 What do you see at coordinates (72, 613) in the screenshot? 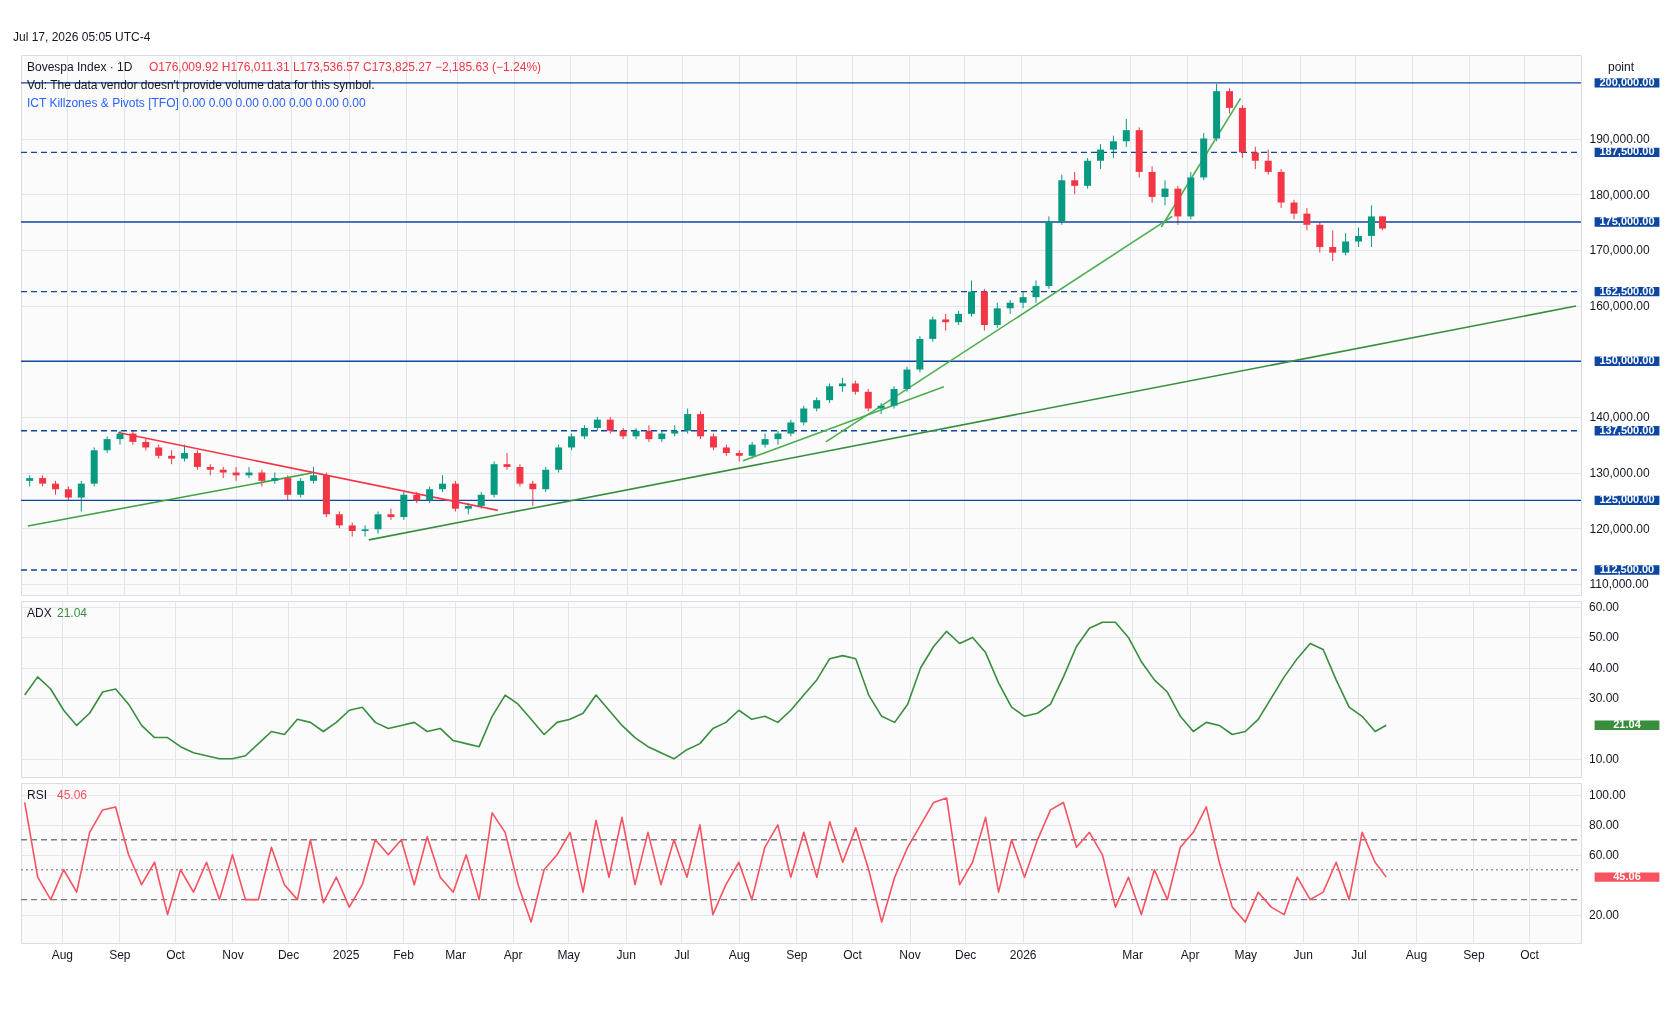
I see `annotation: 21.04` at bounding box center [72, 613].